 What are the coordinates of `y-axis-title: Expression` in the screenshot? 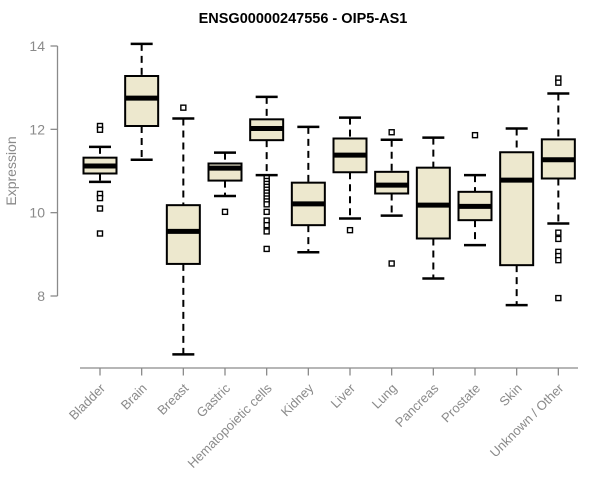 It's located at (11, 170).